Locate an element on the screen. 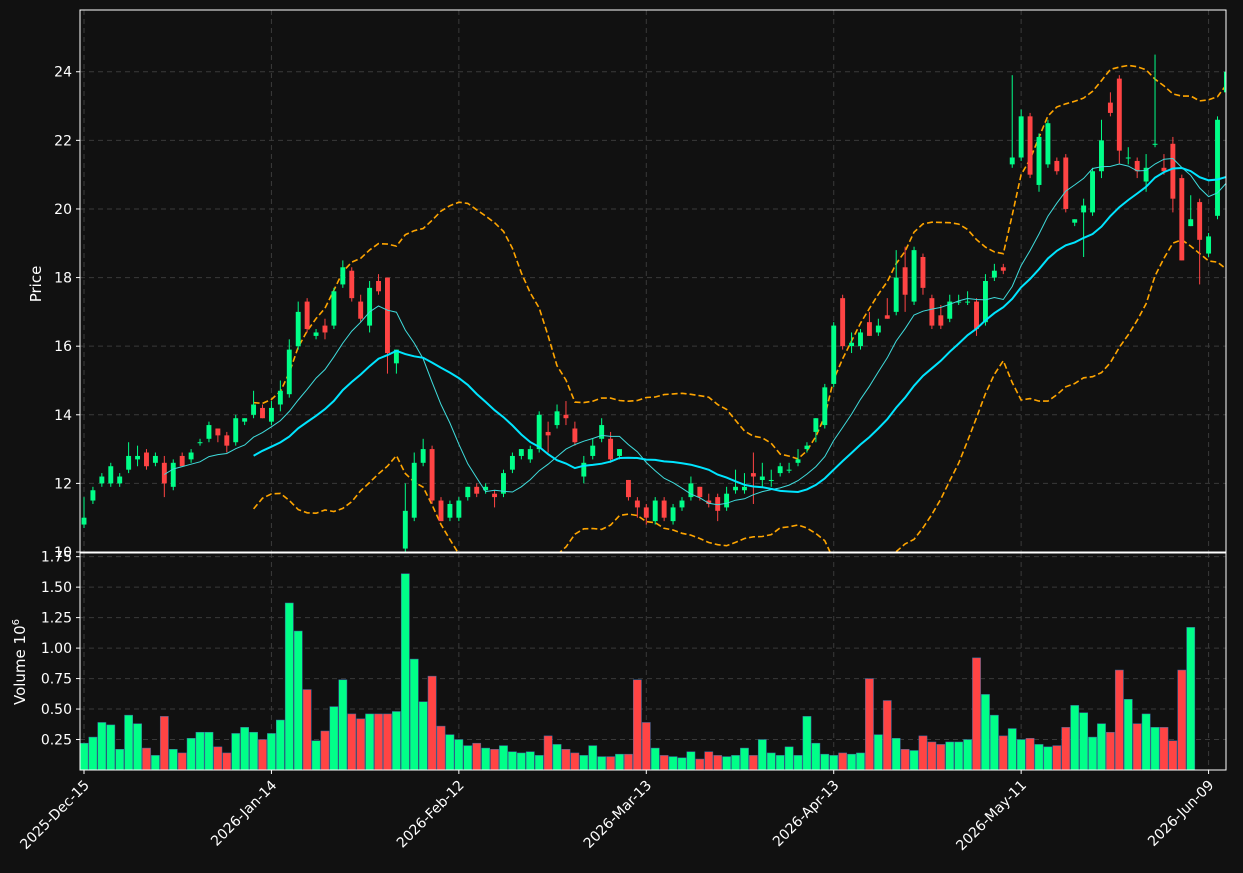 The width and height of the screenshot is (1243, 873). volume-tick-label: 0.50 is located at coordinates (56, 710).